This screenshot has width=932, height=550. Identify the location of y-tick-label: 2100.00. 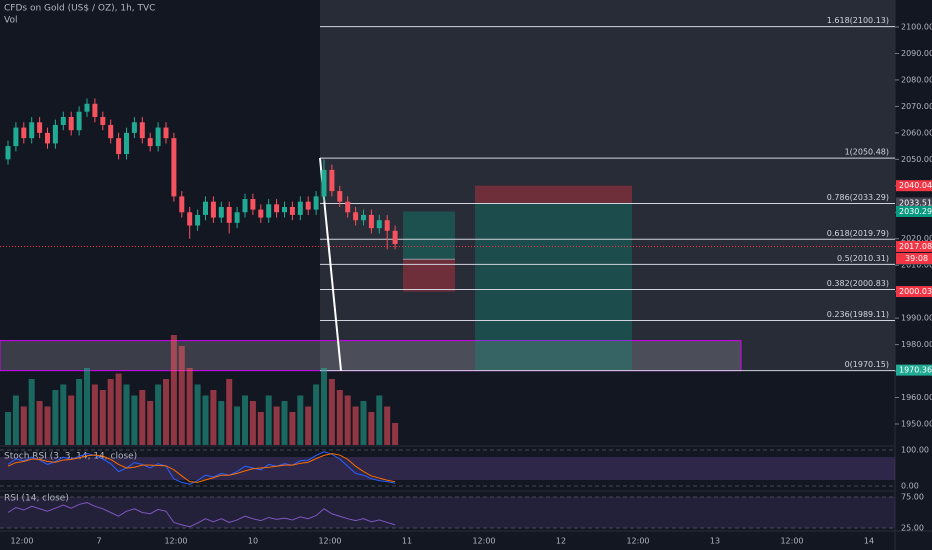
(916, 27).